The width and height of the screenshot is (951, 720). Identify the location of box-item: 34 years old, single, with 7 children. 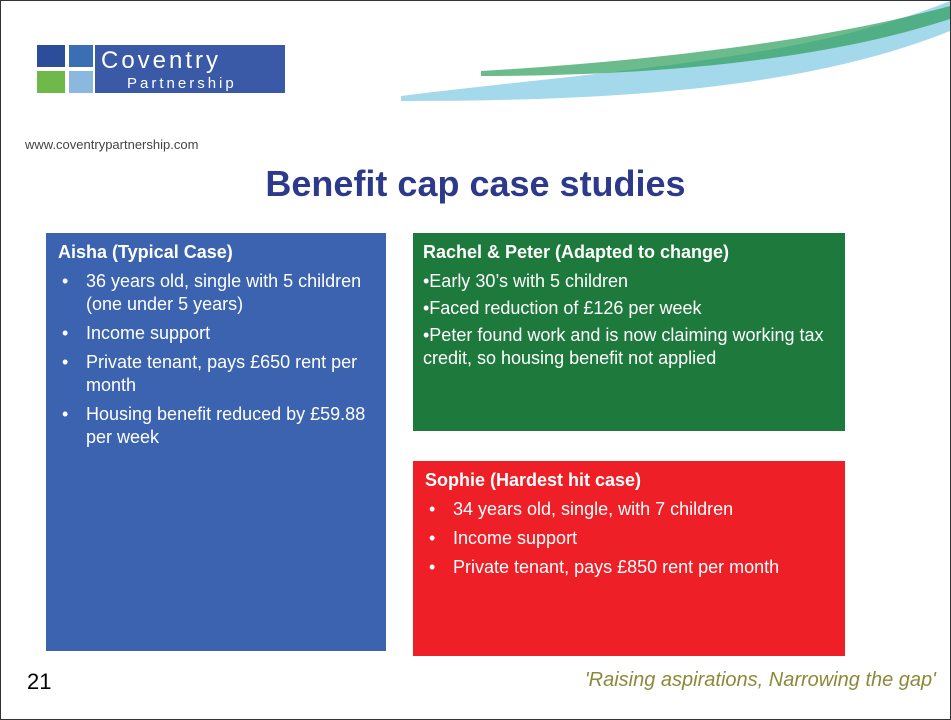
(629, 509).